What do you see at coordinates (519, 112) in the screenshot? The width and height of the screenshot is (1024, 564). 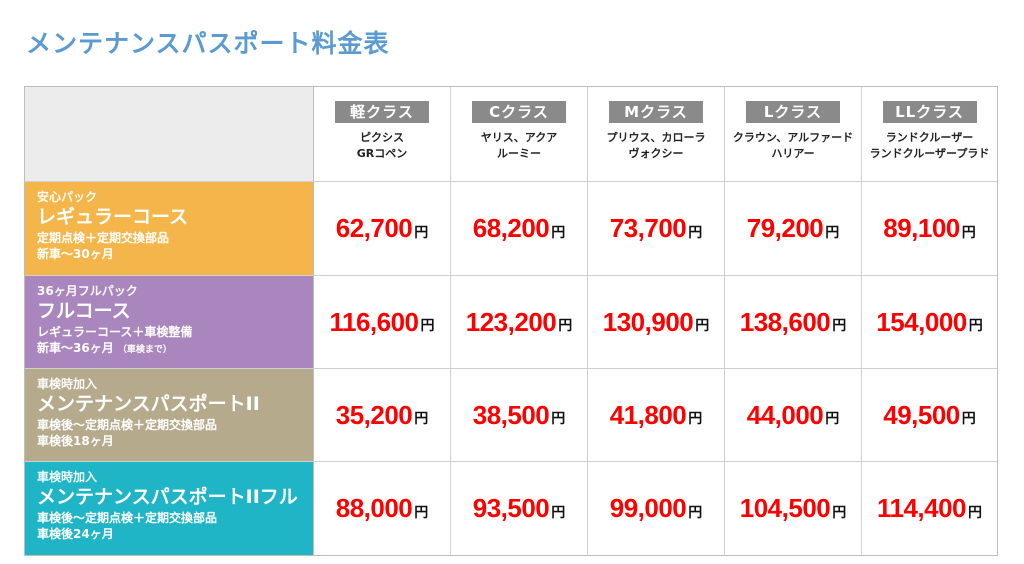 I see `class-badge: Cクラス` at bounding box center [519, 112].